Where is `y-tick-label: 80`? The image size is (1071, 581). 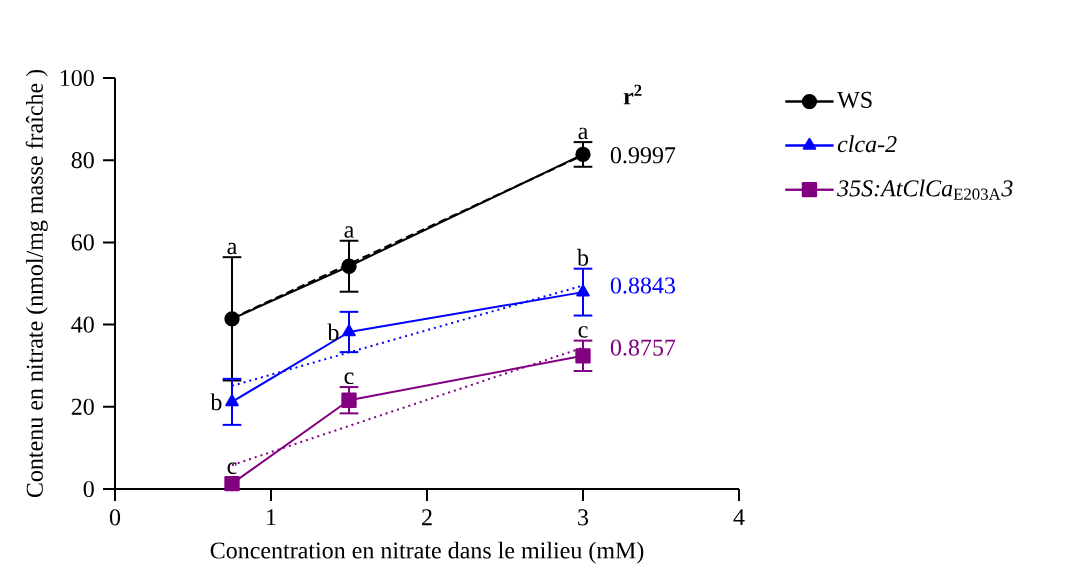
y-tick-label: 80 is located at coordinates (82, 160).